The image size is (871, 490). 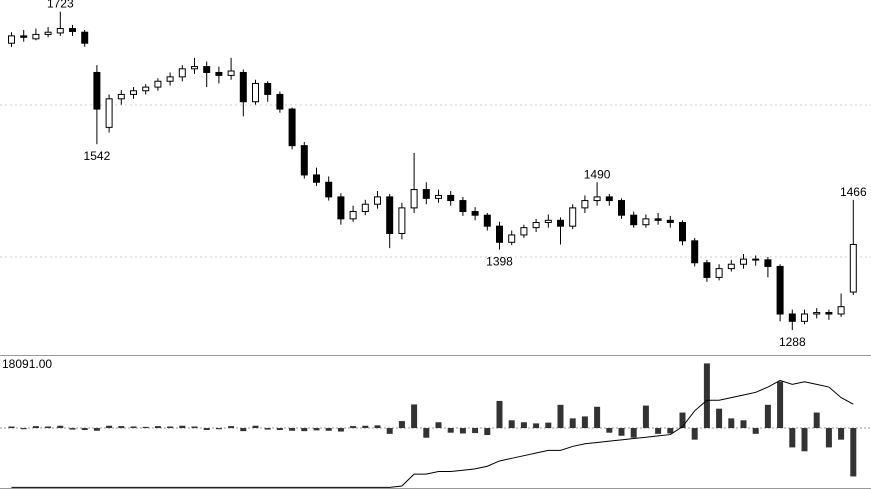 What do you see at coordinates (853, 192) in the screenshot?
I see `high-label: 1466` at bounding box center [853, 192].